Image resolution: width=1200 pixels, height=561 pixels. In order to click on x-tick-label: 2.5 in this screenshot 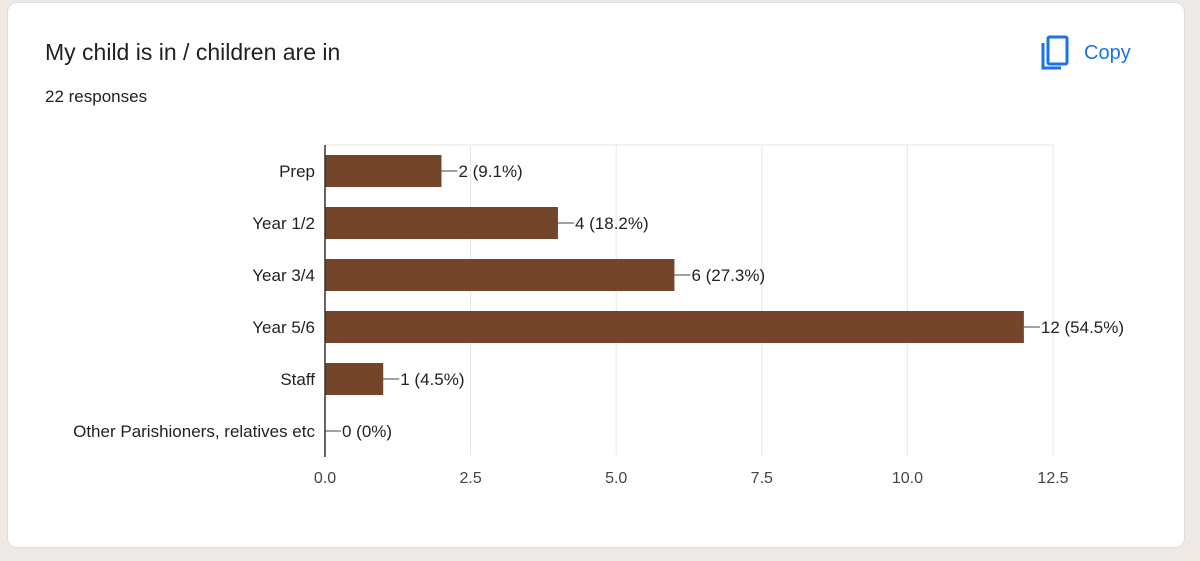, I will do `click(470, 478)`.